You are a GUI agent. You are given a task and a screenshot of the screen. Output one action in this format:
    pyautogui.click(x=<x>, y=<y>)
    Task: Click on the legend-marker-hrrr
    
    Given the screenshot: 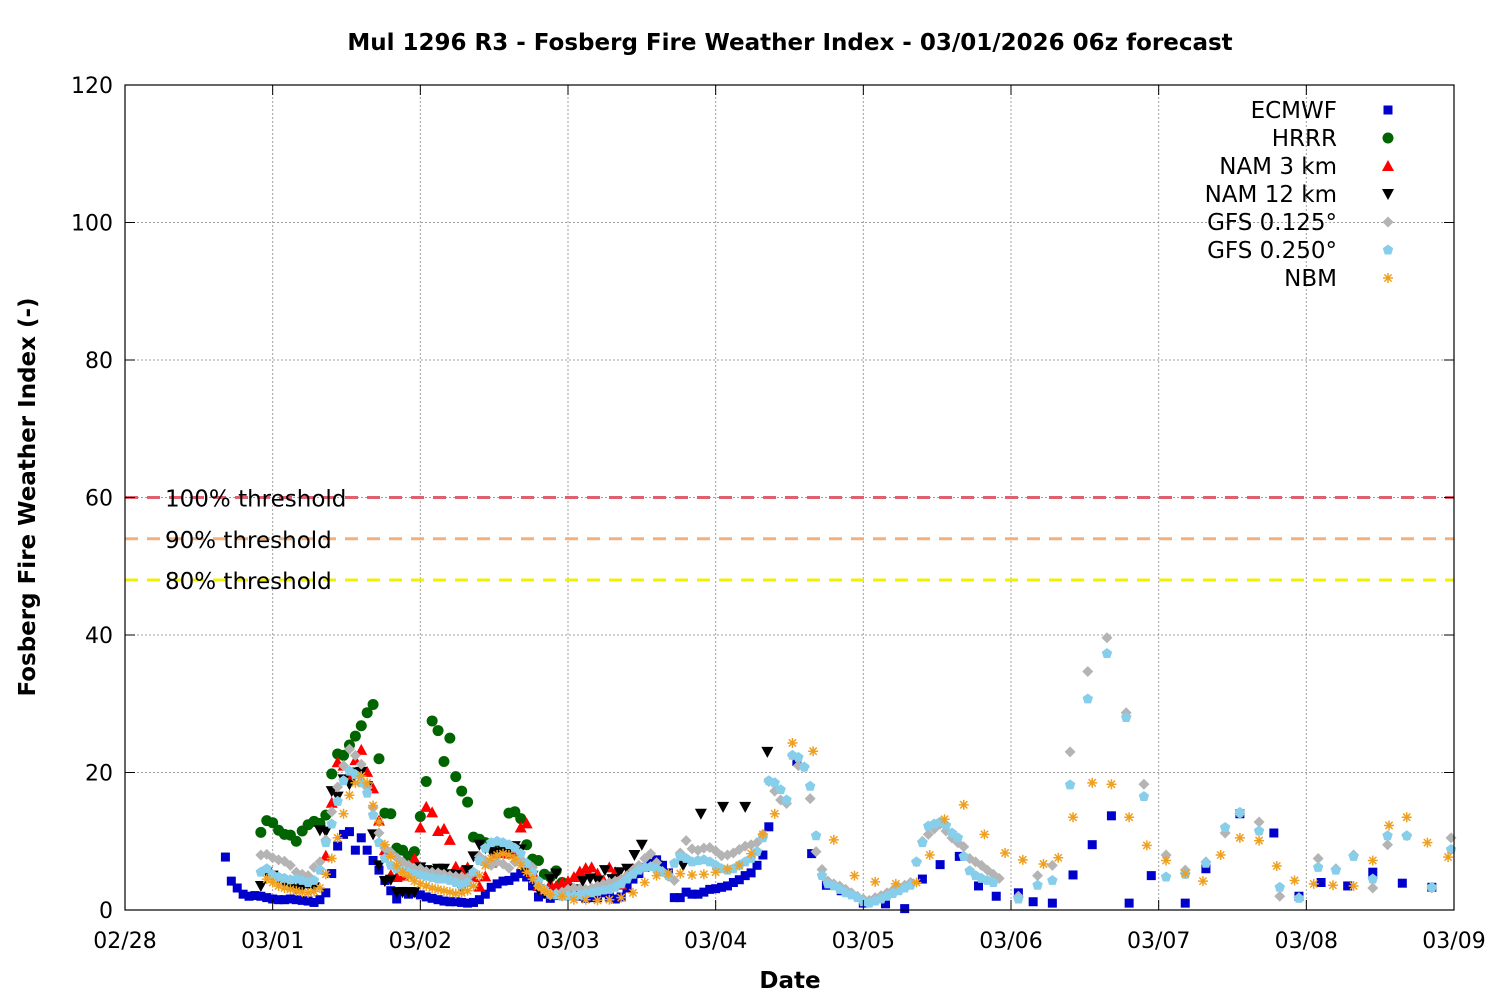 What is the action you would take?
    pyautogui.click(x=1388, y=138)
    